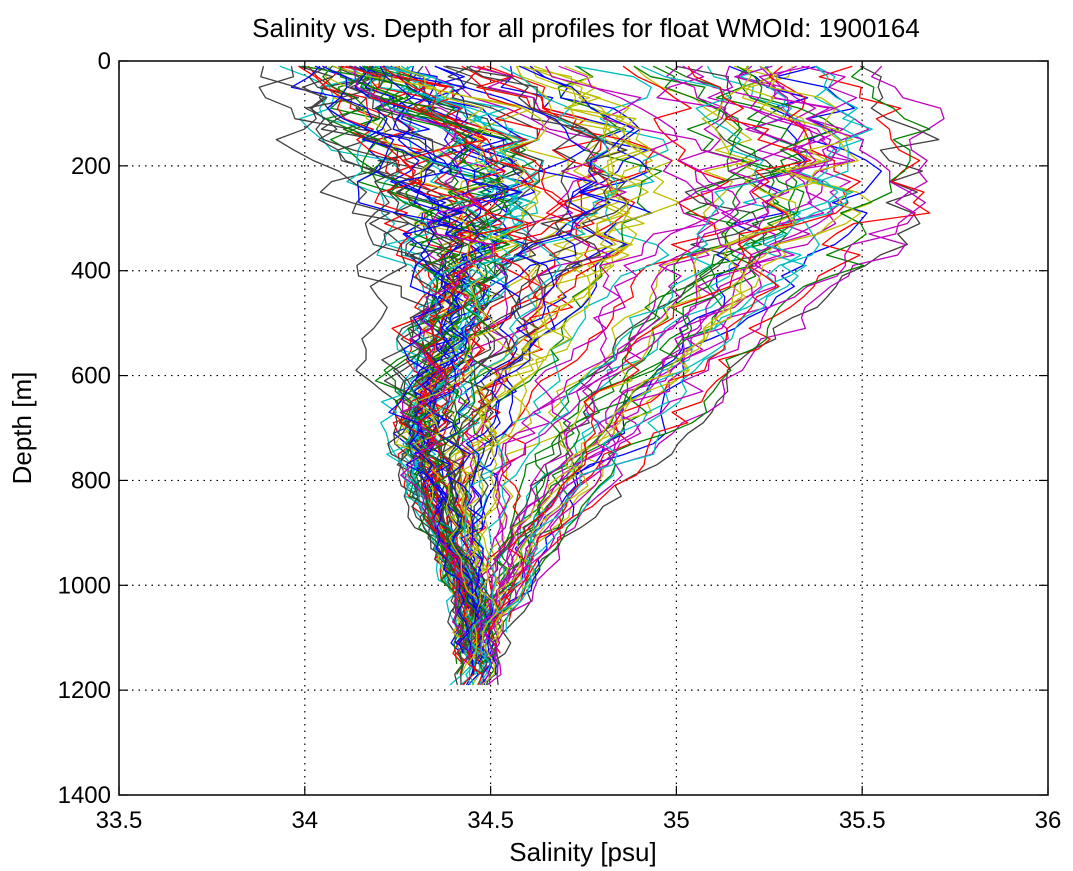  I want to click on x-tick-label: 35, so click(676, 820).